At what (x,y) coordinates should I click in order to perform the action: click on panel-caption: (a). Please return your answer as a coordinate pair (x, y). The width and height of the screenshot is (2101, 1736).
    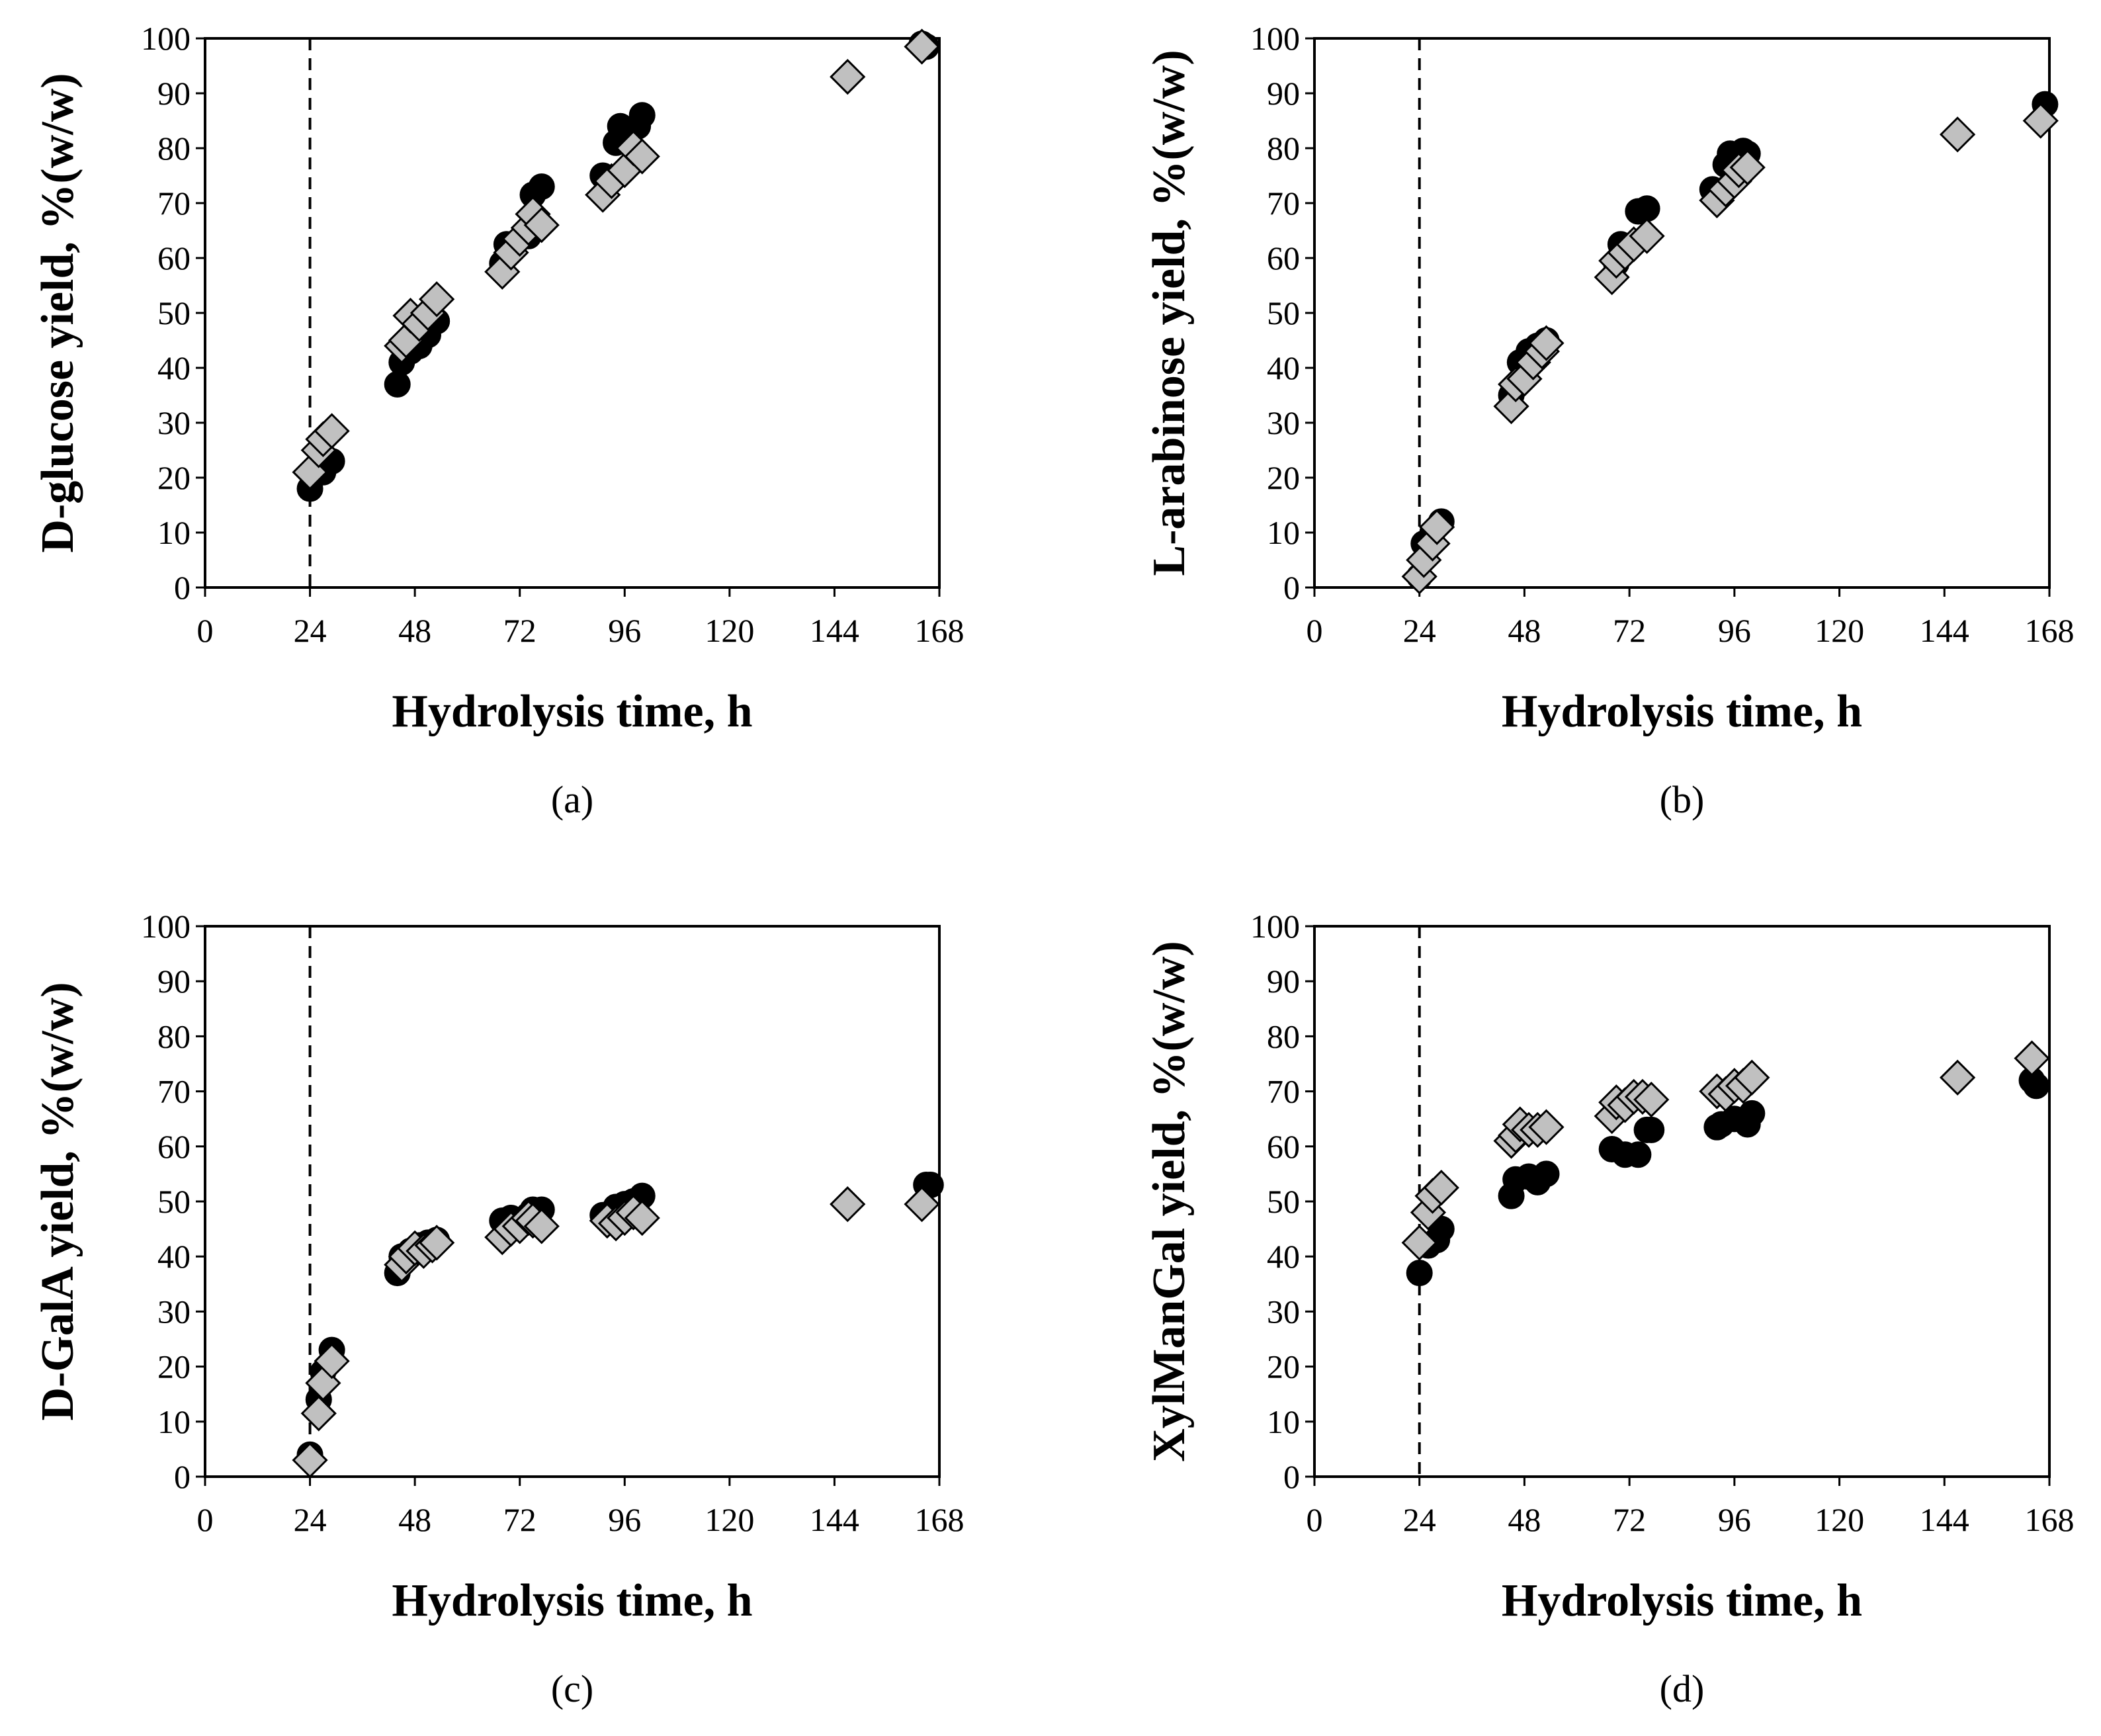
    Looking at the image, I should click on (572, 799).